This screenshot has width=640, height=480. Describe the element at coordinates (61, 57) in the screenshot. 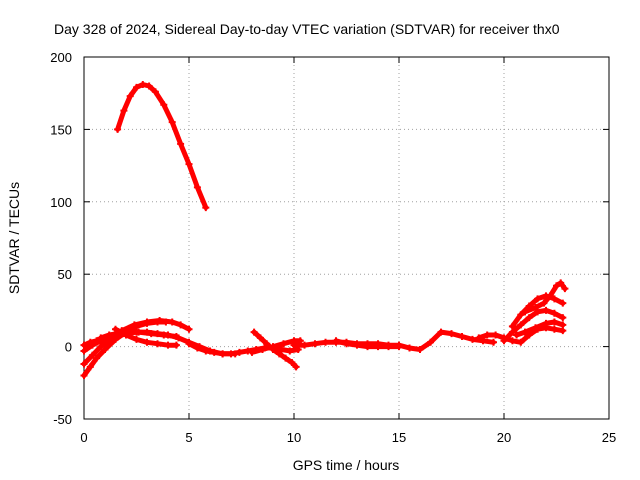

I see `y-tick-label: 200` at that location.